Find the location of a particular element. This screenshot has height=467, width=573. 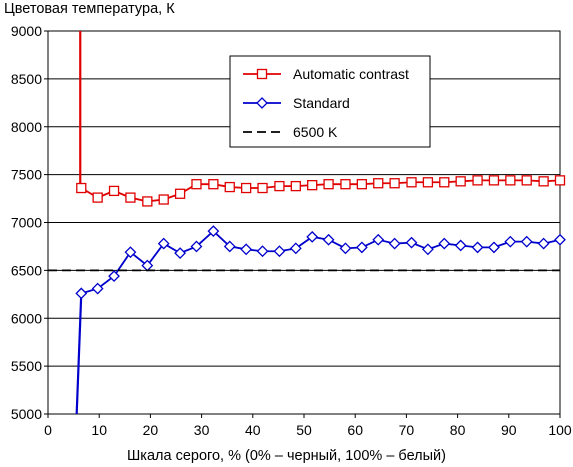

x-tick-label: 20 is located at coordinates (151, 430).